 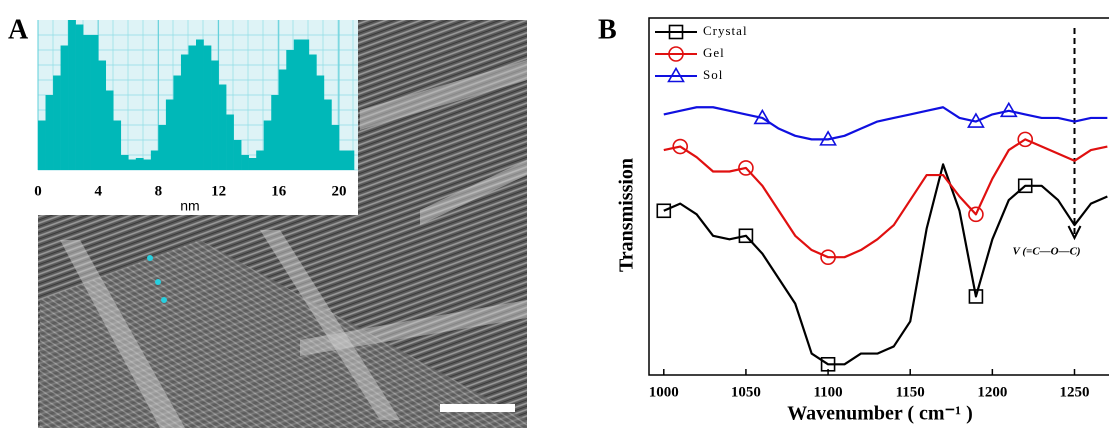 What do you see at coordinates (98, 191) in the screenshot?
I see `x-tick-label: 4` at bounding box center [98, 191].